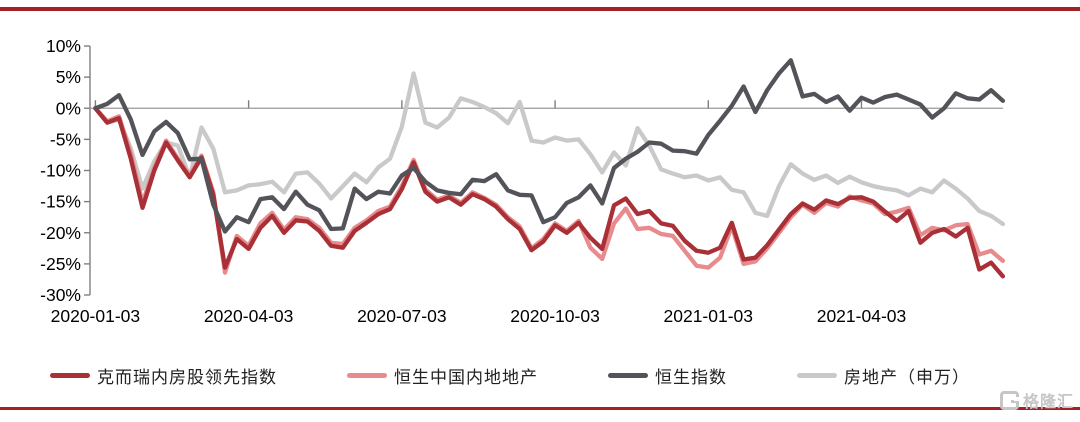 The height and width of the screenshot is (422, 1080). What do you see at coordinates (709, 316) in the screenshot?
I see `x-tick-label: 2021-01-03` at bounding box center [709, 316].